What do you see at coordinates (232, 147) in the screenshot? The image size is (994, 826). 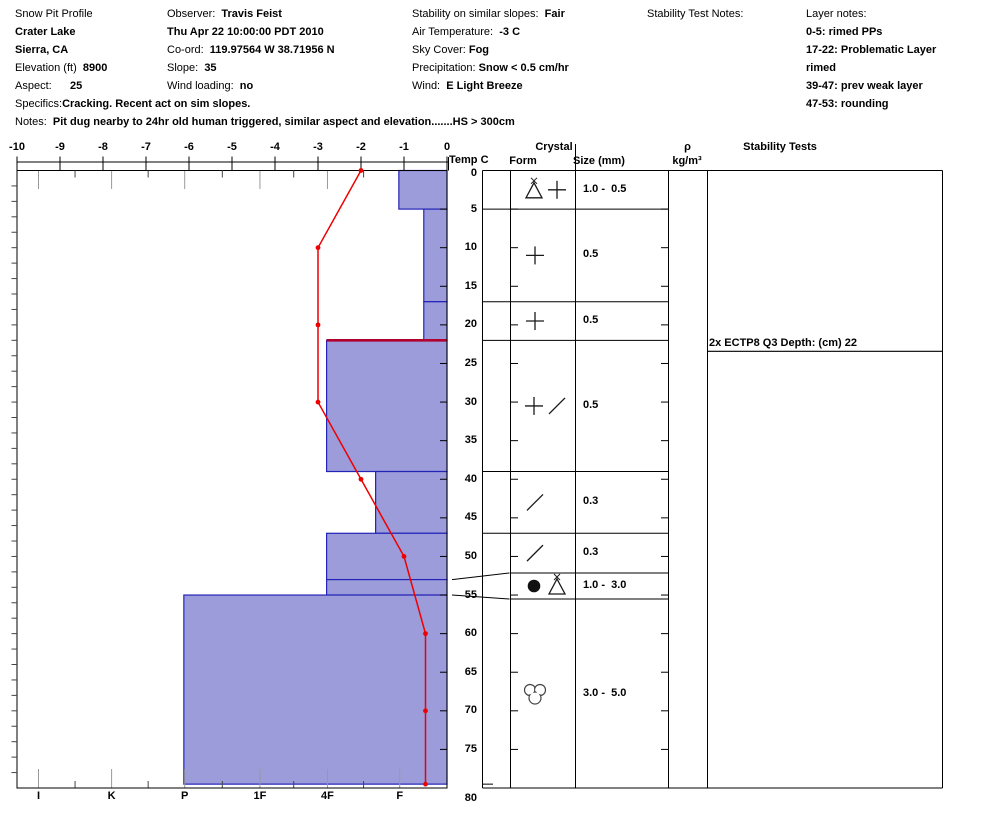 I see `temp-axis-tick-label: -5` at bounding box center [232, 147].